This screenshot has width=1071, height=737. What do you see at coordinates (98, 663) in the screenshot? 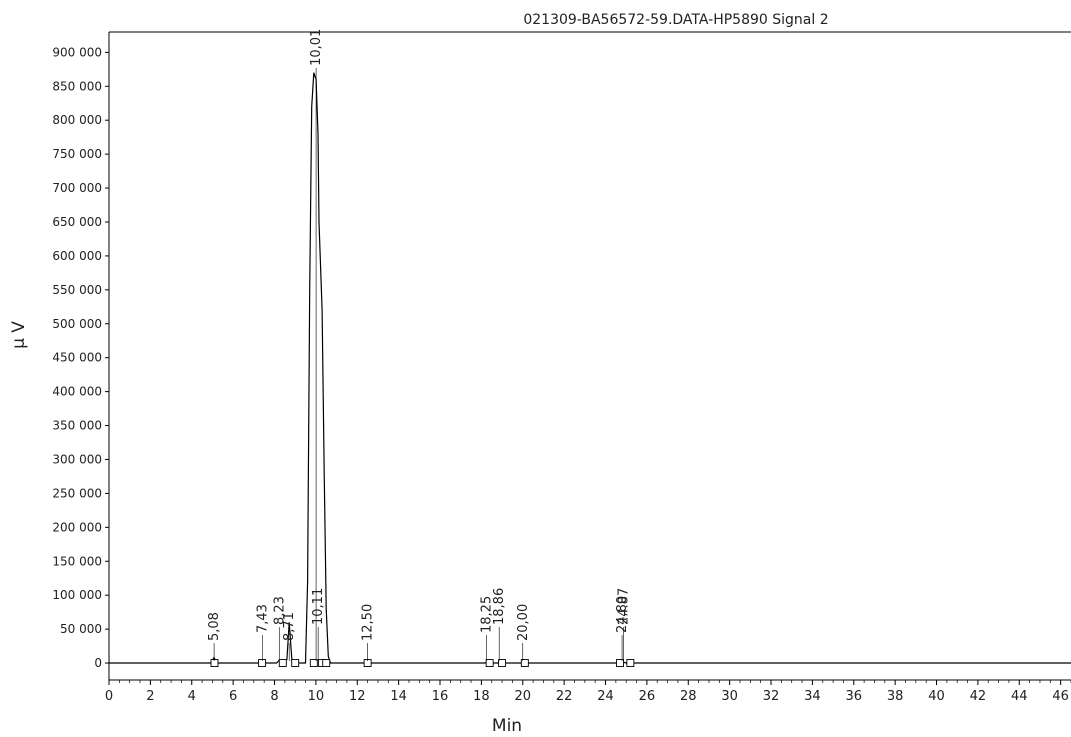
I see `y-tick-label: 0` at bounding box center [98, 663].